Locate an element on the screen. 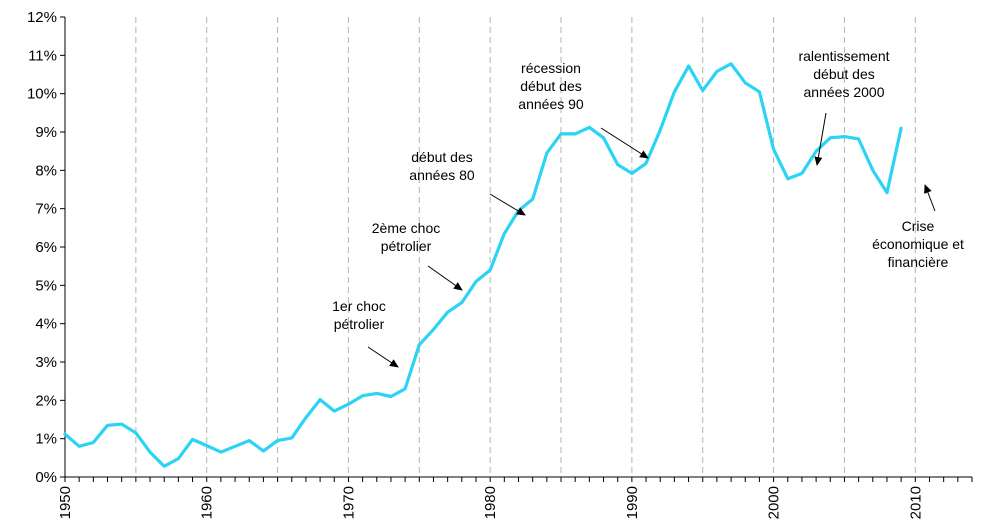 The height and width of the screenshot is (525, 989). annotation-text: récession is located at coordinates (551, 68).